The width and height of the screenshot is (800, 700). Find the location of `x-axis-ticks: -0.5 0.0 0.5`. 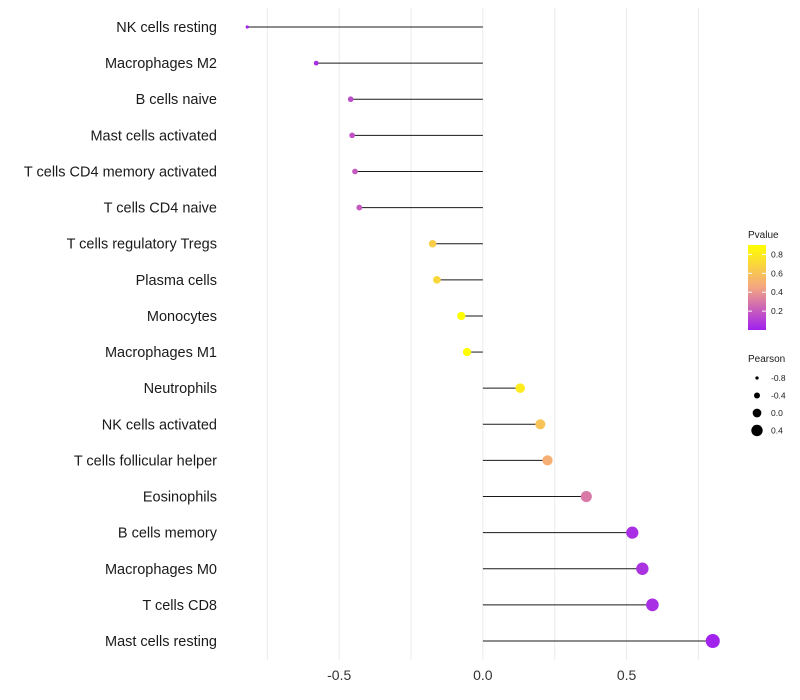

x-axis-ticks: -0.5 0.0 0.5 is located at coordinates (481, 675).